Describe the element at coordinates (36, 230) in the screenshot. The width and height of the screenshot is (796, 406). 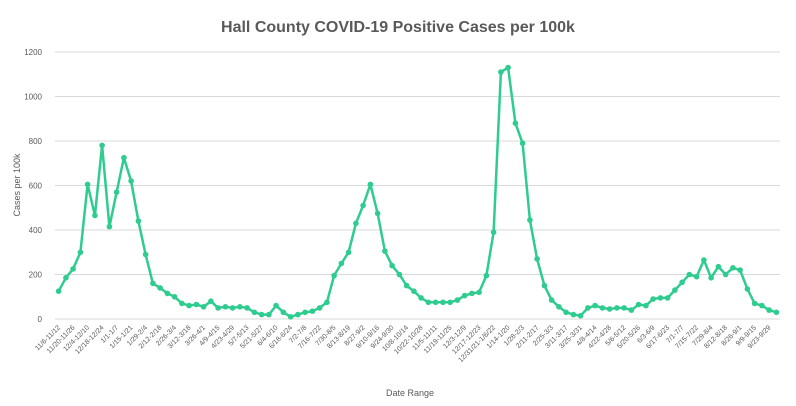
I see `y-tick-label: 400` at that location.